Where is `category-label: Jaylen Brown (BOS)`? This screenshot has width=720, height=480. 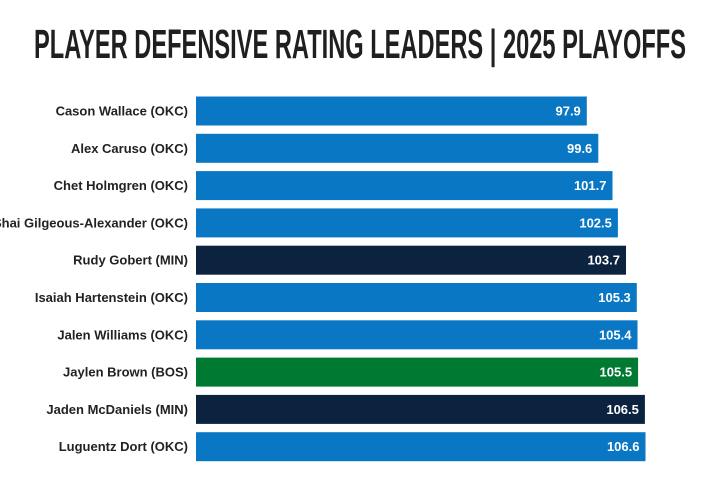 category-label: Jaylen Brown (BOS) is located at coordinates (125, 372).